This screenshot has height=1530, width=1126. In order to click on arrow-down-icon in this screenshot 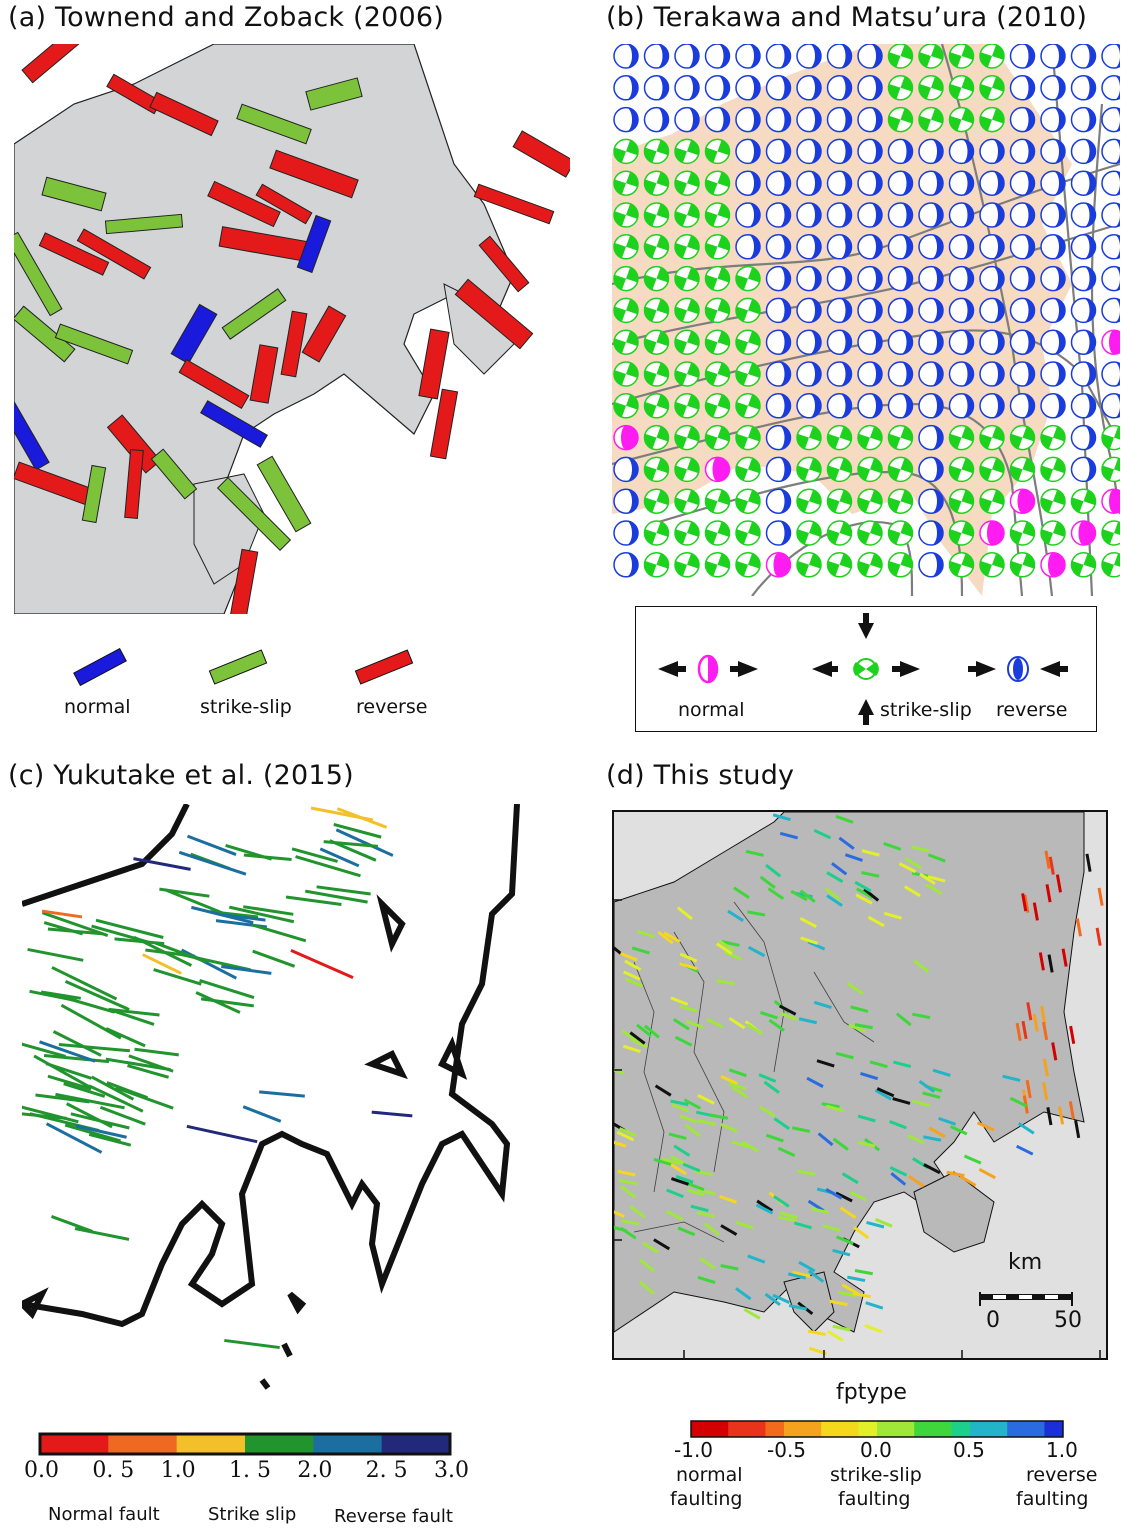, I will do `click(866, 631)`.